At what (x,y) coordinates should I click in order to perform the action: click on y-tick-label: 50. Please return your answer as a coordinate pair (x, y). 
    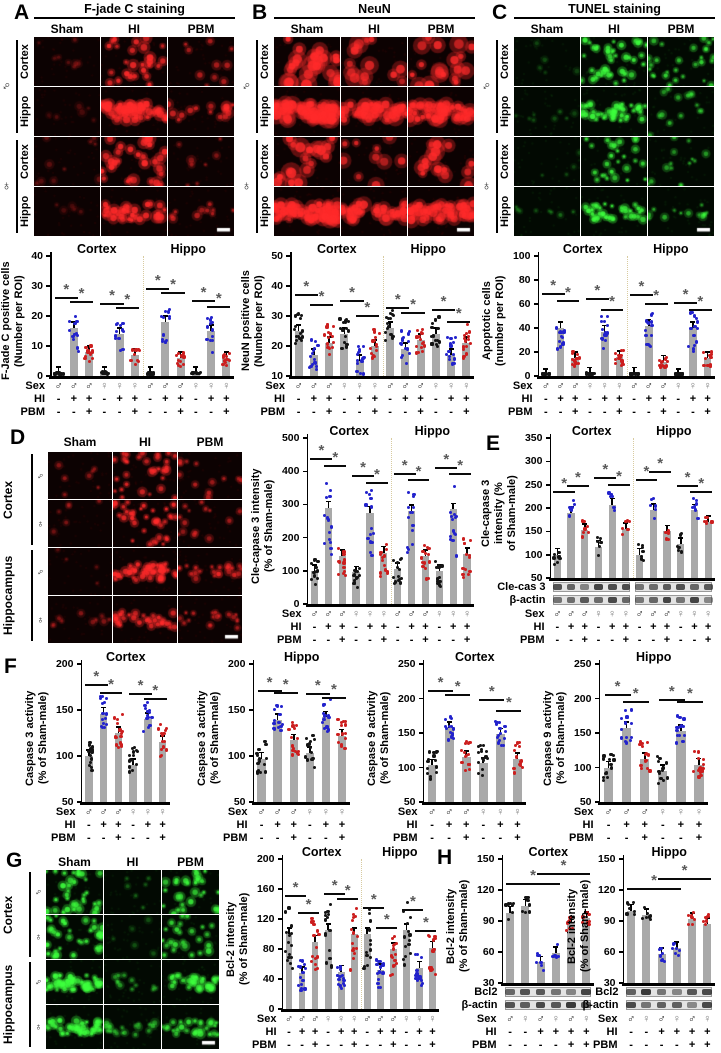
    Looking at the image, I should click on (585, 802).